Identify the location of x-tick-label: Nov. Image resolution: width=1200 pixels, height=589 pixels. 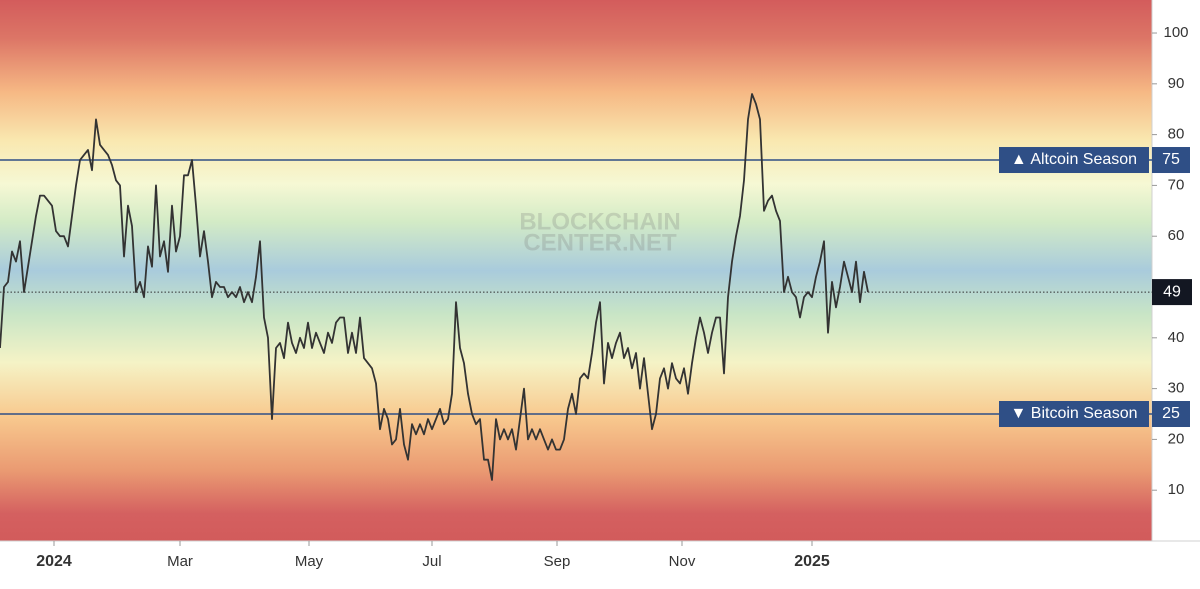
(682, 561).